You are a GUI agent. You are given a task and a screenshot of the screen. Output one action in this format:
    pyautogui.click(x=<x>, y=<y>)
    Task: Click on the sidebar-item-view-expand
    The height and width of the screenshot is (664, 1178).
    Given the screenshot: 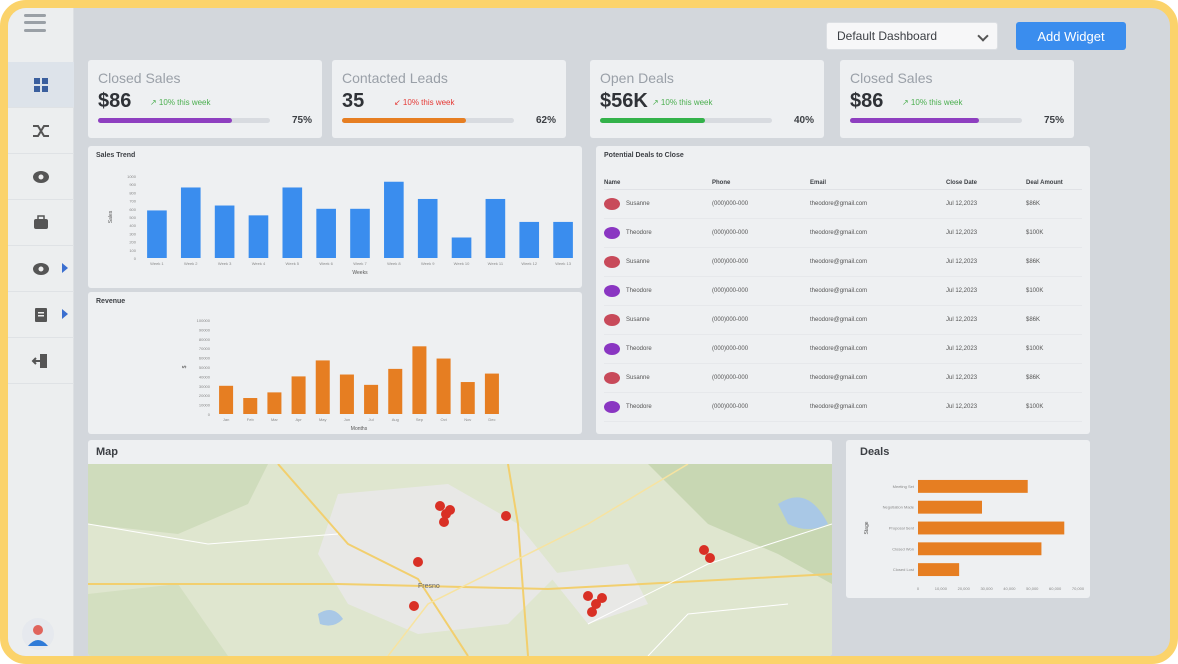 What is the action you would take?
    pyautogui.click(x=41, y=269)
    